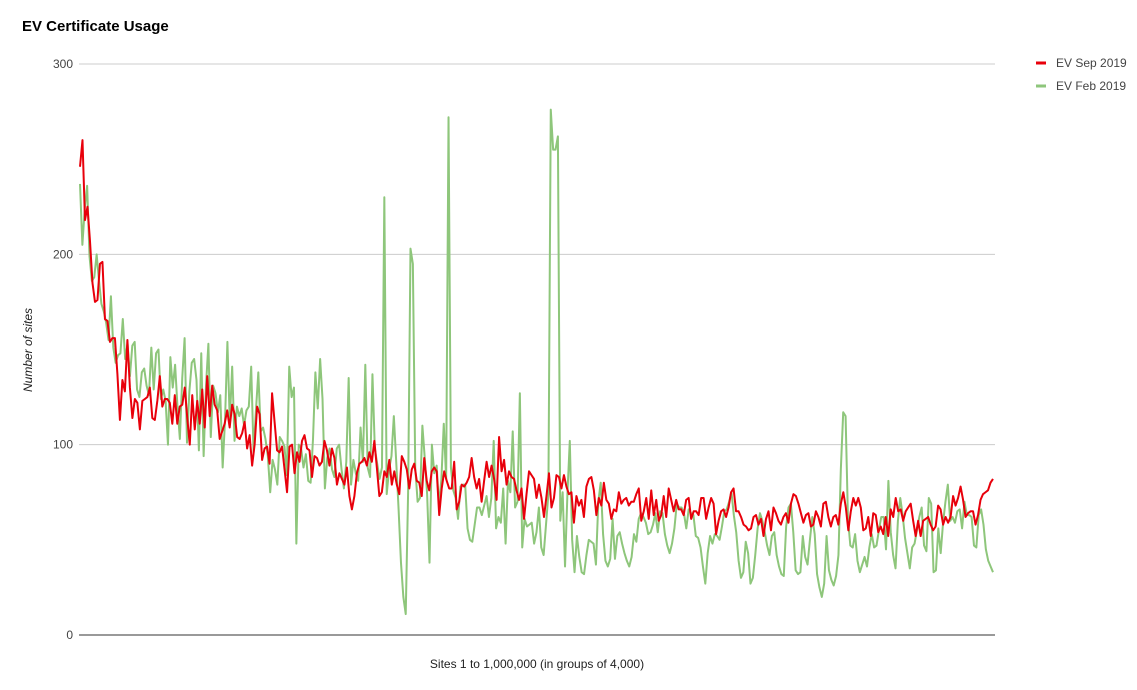  I want to click on y-tick-label: 200, so click(63, 254).